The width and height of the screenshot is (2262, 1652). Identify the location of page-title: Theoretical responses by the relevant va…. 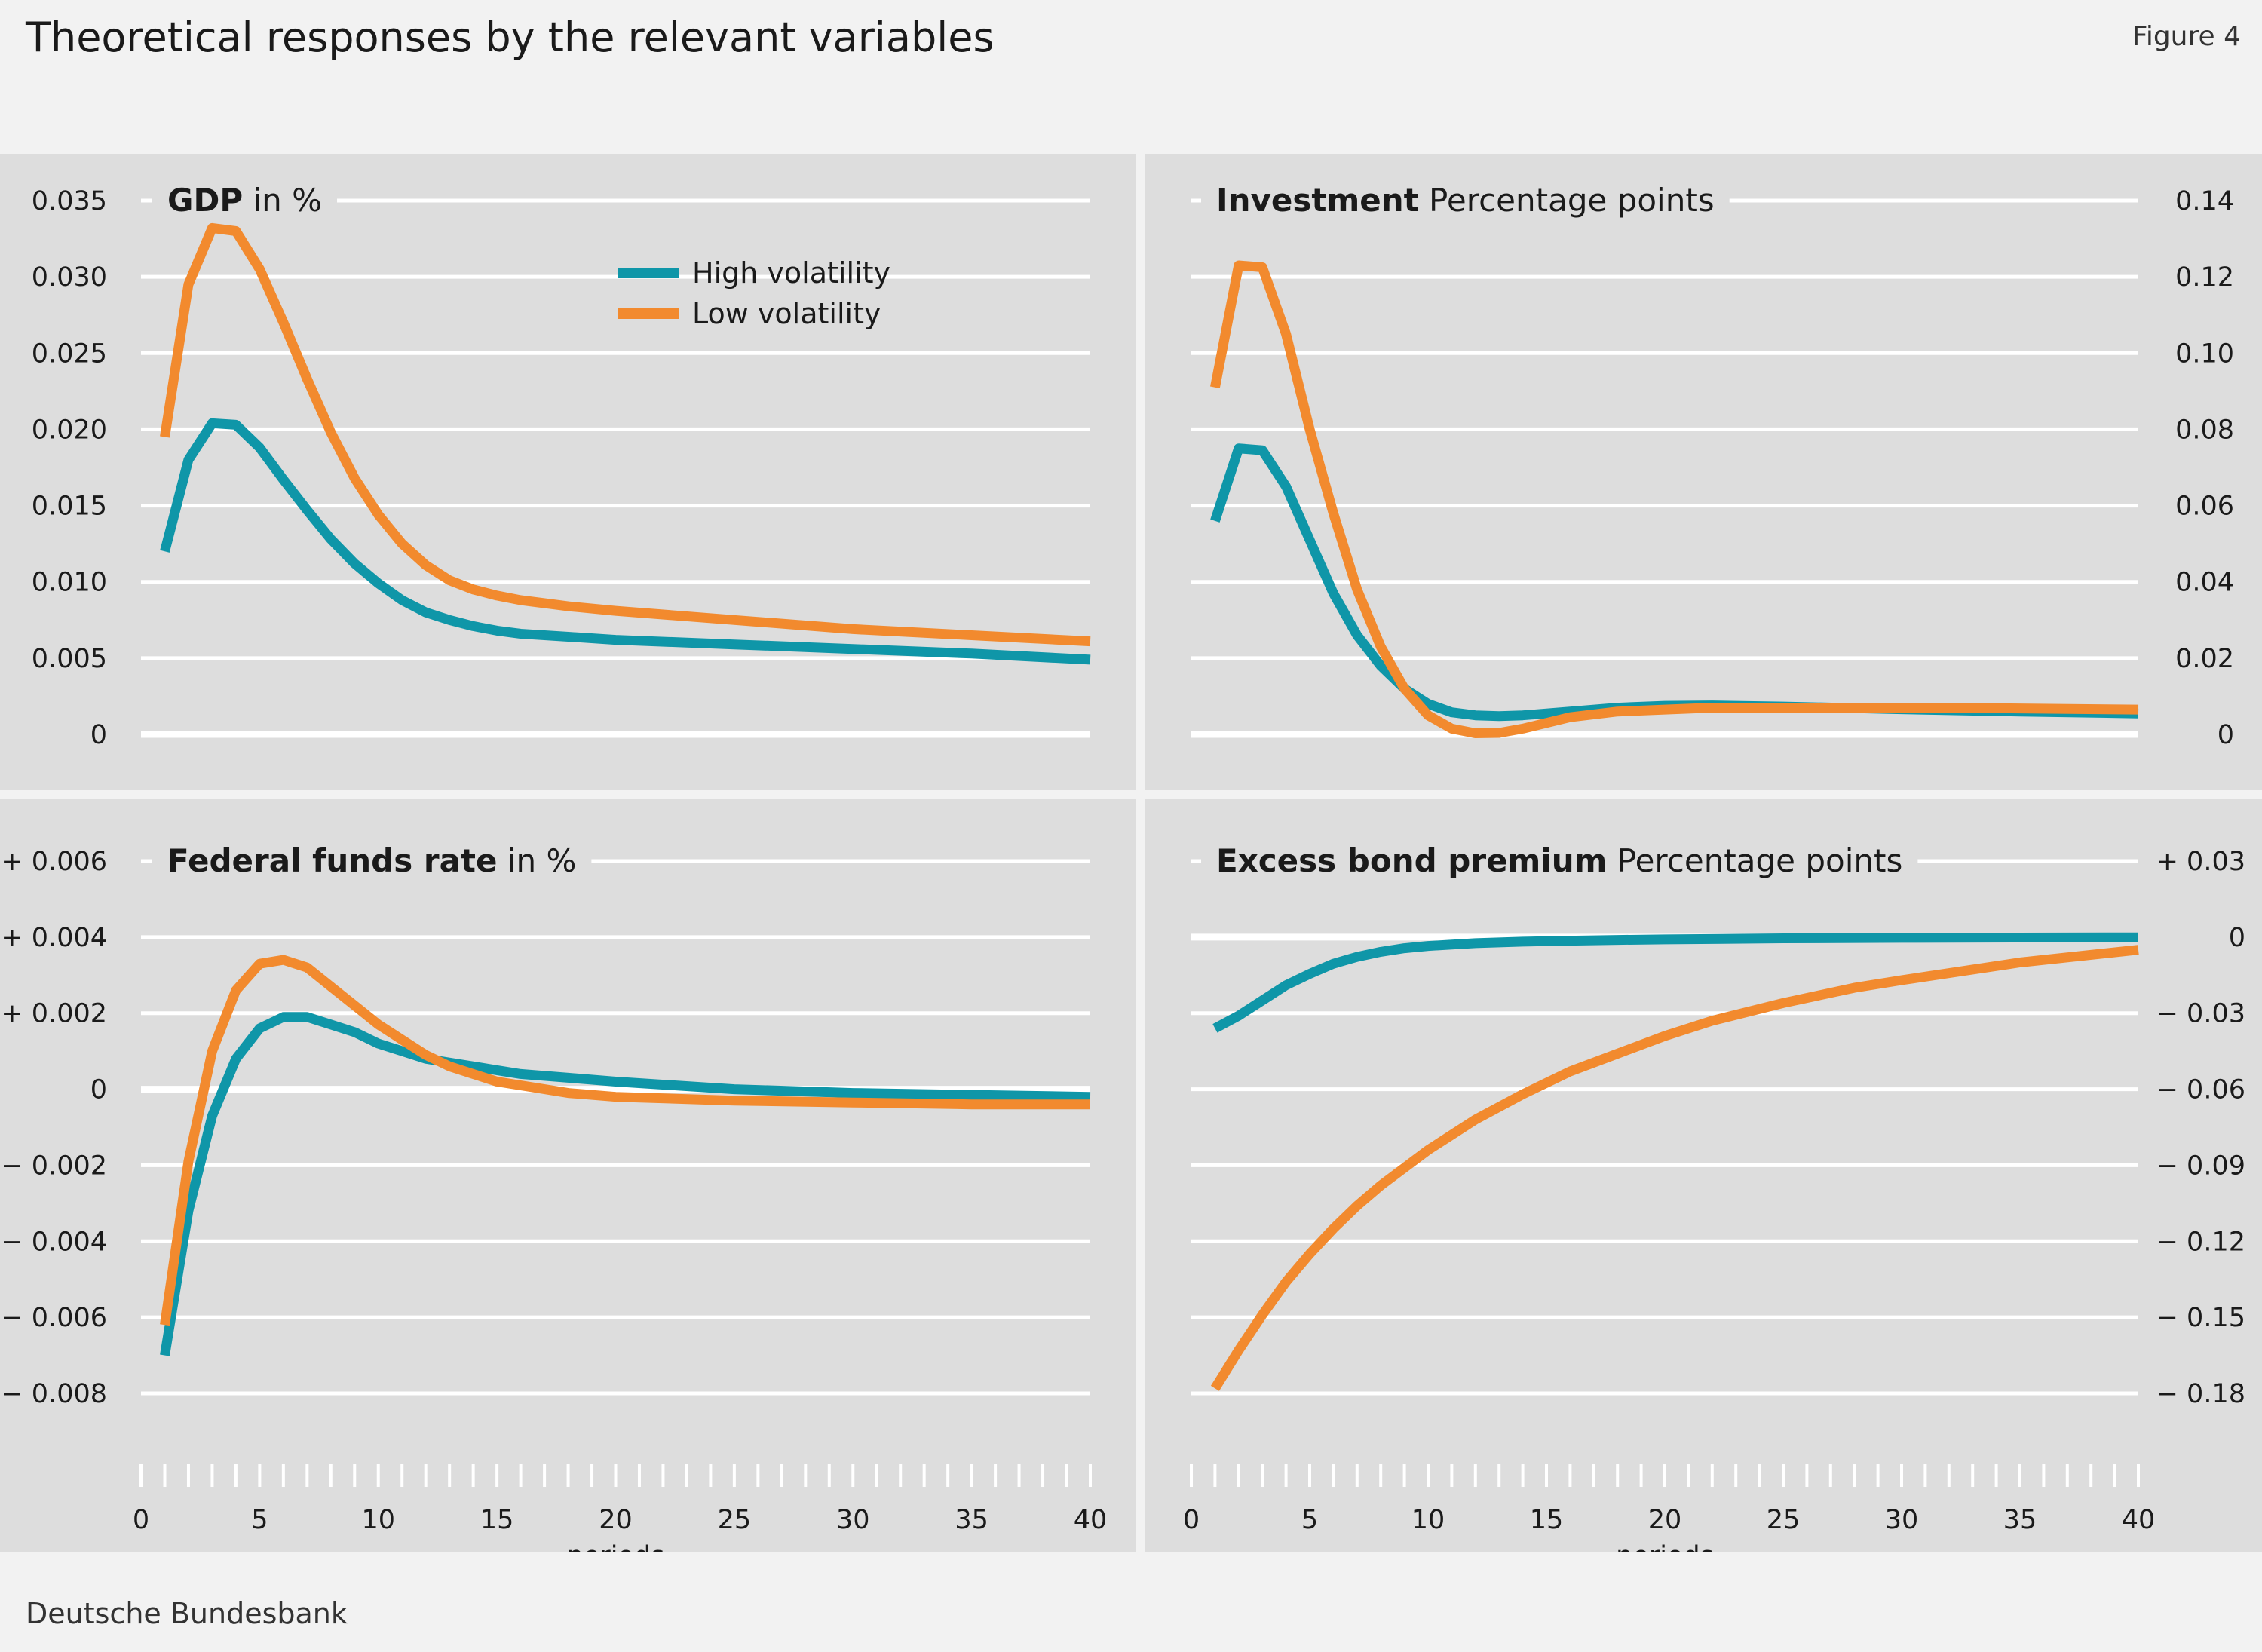
(510, 37).